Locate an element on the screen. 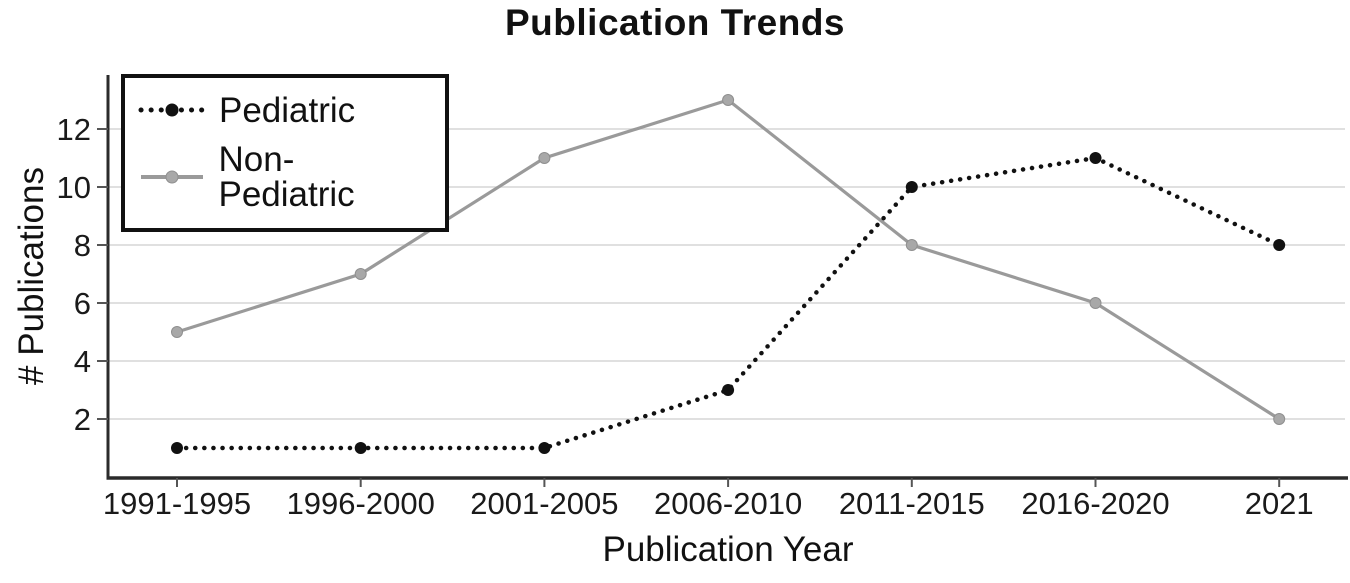 The image size is (1350, 583). legend-item-non-pediatric: Non-Pediatric is located at coordinates (283, 177).